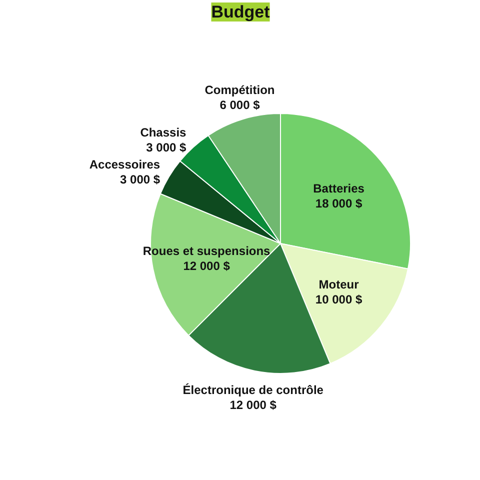  Describe the element at coordinates (338, 299) in the screenshot. I see `data-label: 10 000 $` at that location.